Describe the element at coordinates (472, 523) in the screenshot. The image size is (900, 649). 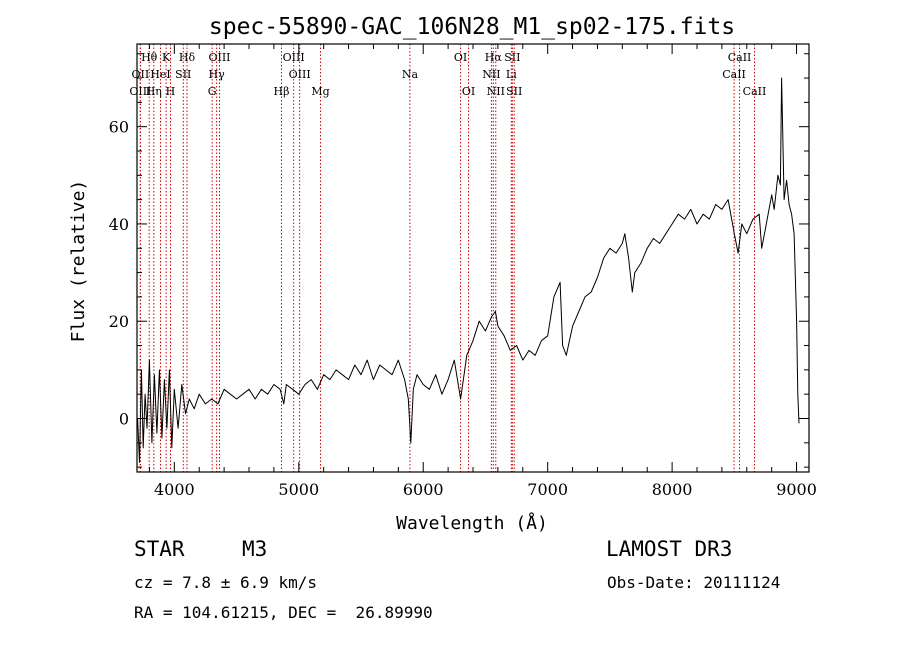
I see `x-axis-label: Wavelength (Å)` at that location.